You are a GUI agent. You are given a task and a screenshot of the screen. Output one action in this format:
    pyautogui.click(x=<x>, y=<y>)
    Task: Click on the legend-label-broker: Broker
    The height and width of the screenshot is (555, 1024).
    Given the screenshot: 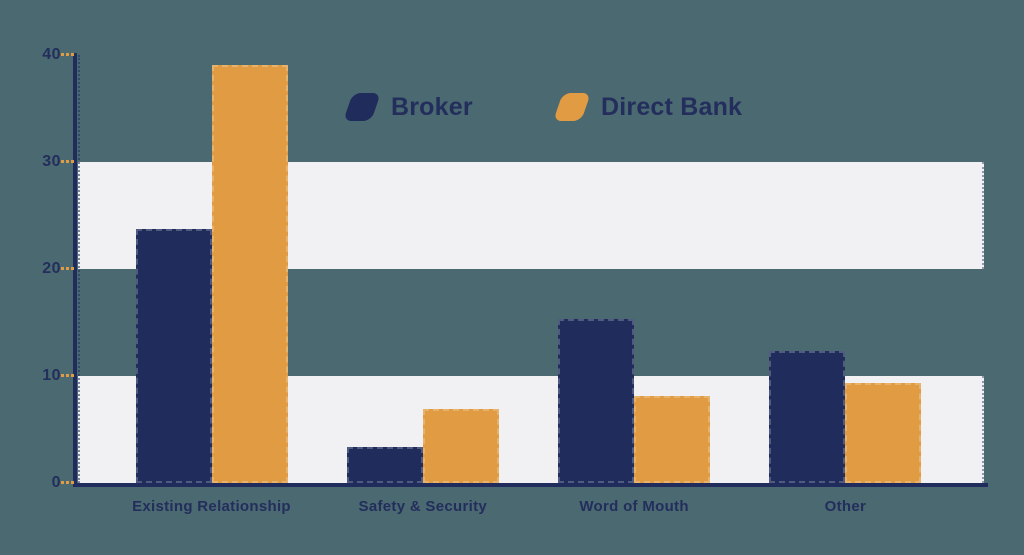 What is the action you would take?
    pyautogui.click(x=432, y=106)
    